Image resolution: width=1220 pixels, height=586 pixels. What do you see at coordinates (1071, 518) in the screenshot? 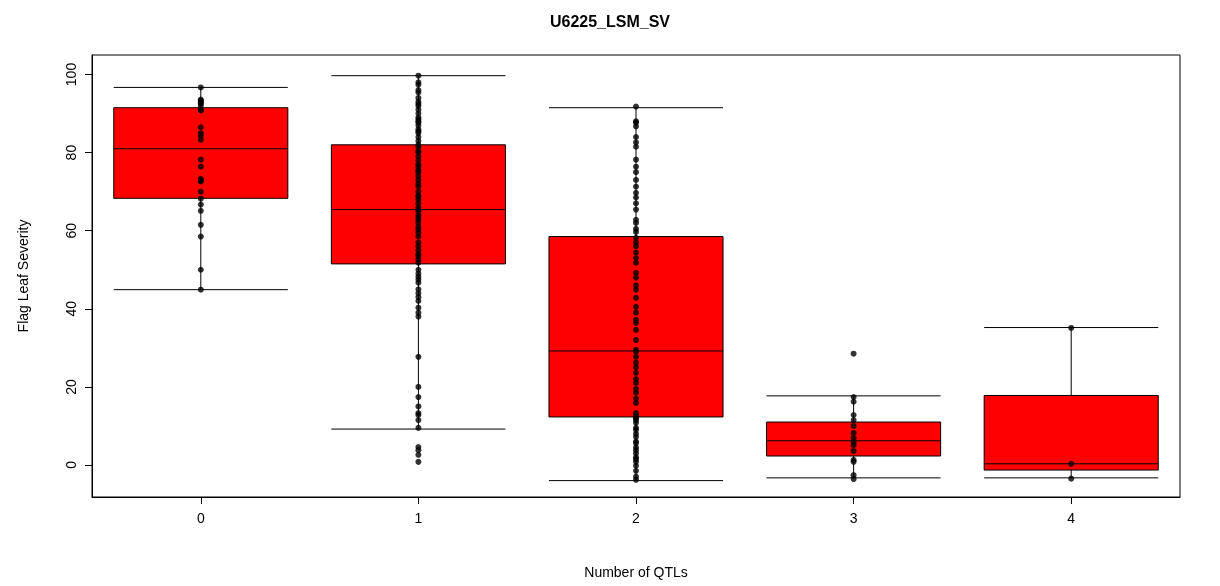
I see `x-tick-label: 4` at bounding box center [1071, 518].